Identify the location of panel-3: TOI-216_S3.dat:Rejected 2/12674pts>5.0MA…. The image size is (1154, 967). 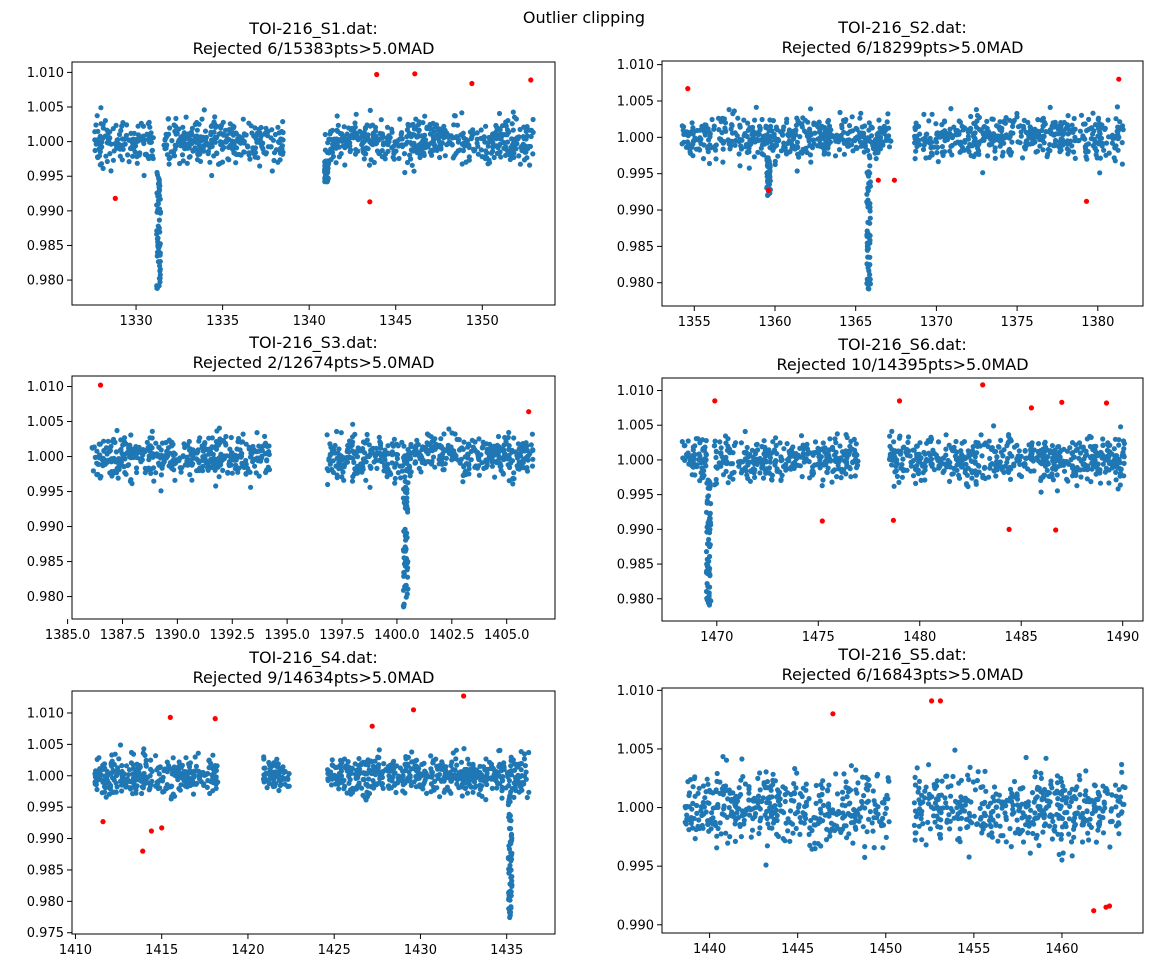
(291, 488).